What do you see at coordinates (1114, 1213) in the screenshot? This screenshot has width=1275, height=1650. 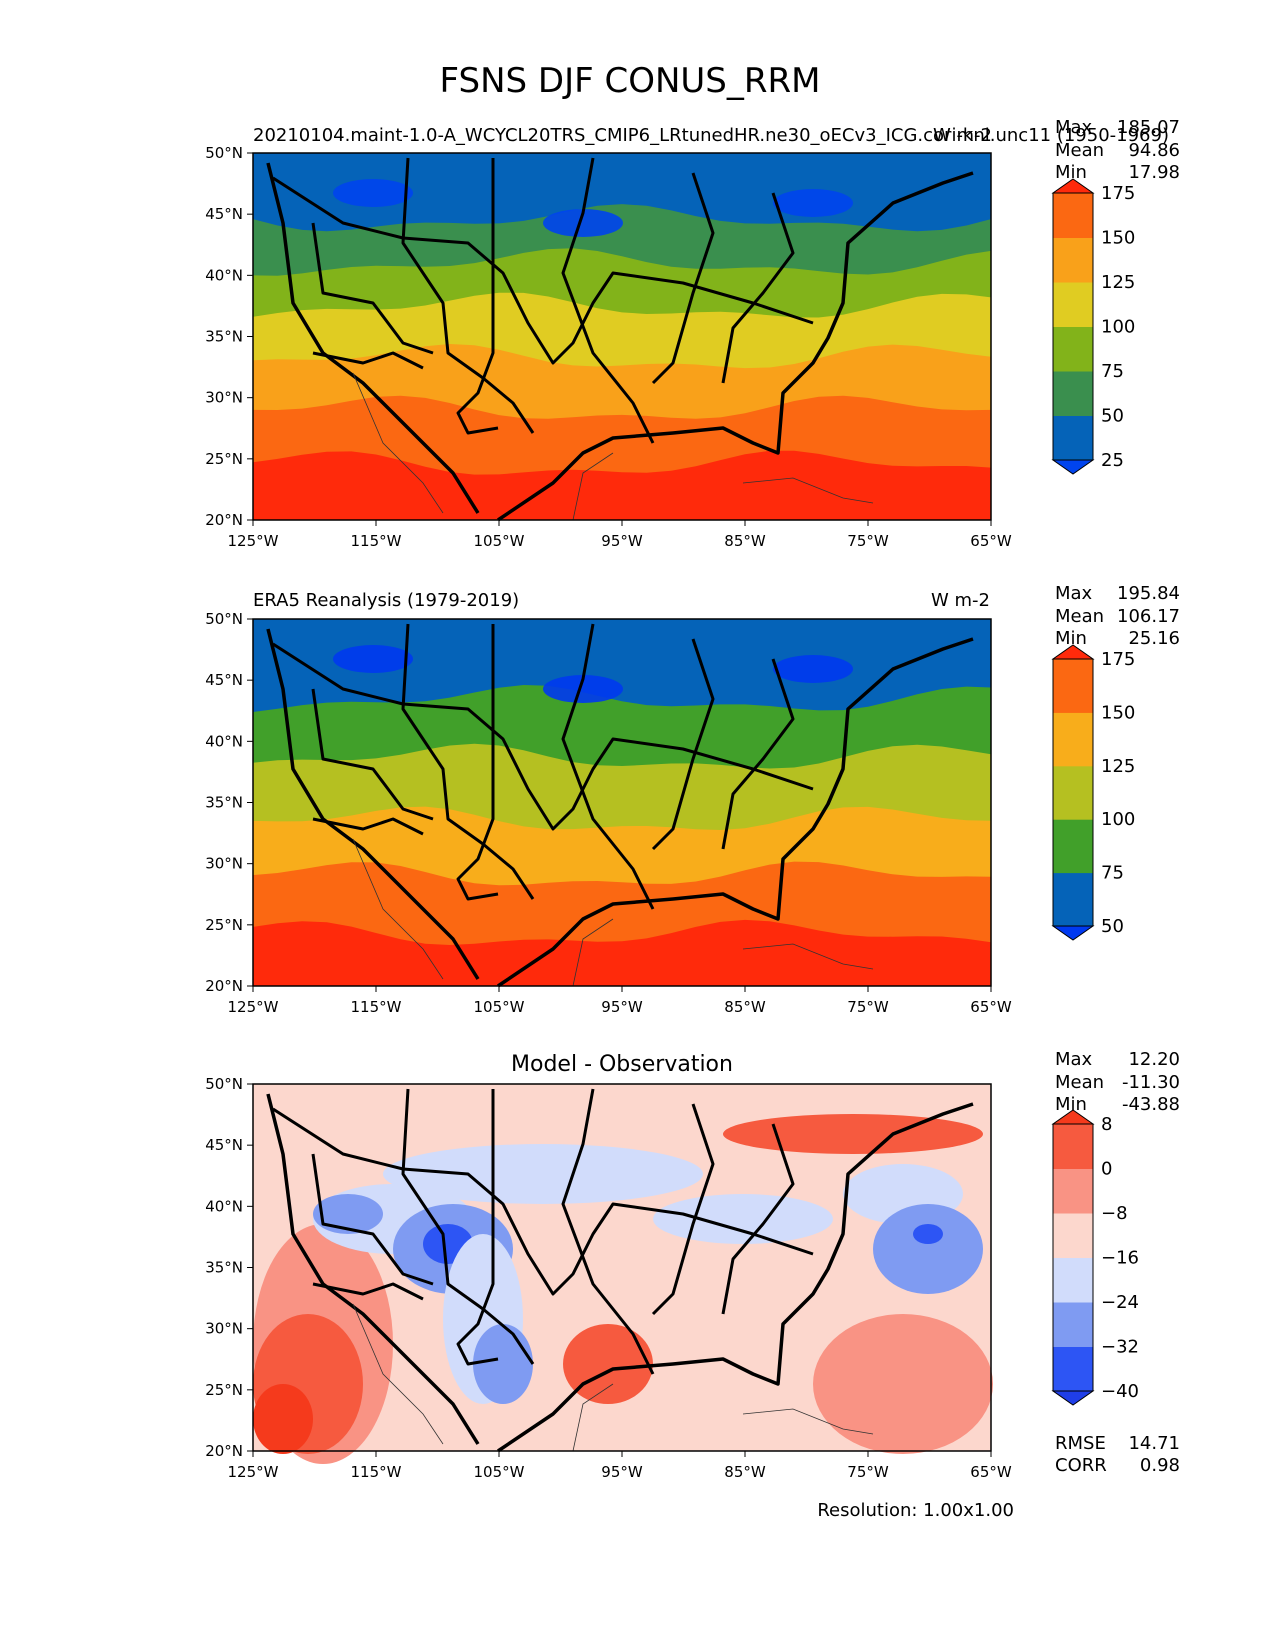 I see `colorbar-tick-label: −8` at bounding box center [1114, 1213].